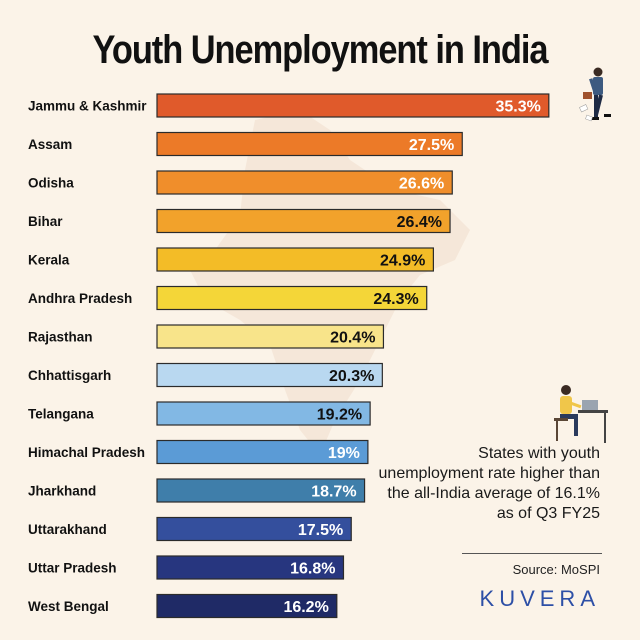 The image size is (640, 640). I want to click on value-label-uttarakhand: 17.5%, so click(320, 530).